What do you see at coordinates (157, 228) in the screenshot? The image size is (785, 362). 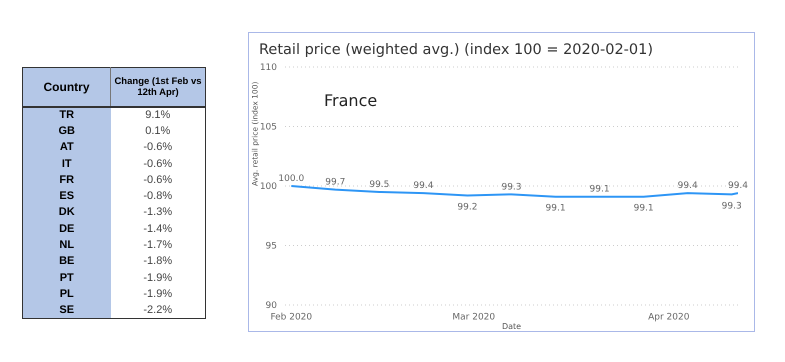 I see `text: -1.4%` at bounding box center [157, 228].